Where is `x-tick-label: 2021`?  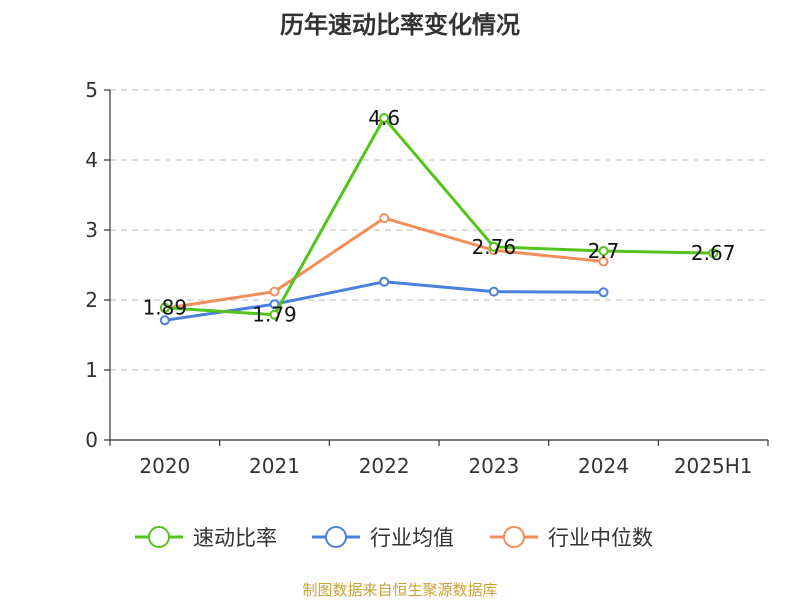
x-tick-label: 2021 is located at coordinates (274, 466).